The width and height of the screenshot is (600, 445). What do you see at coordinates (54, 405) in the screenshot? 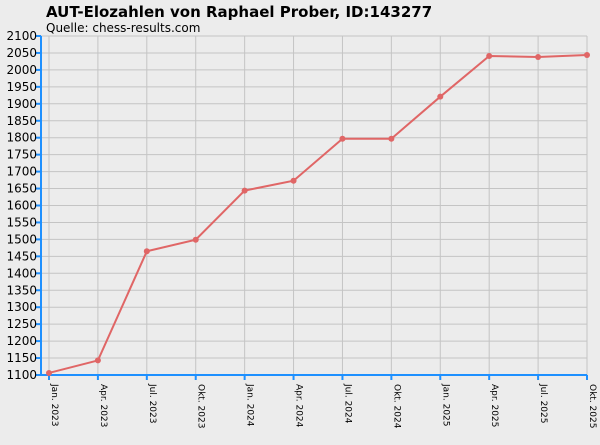
I see `x-tick-label: Jan. 2023` at bounding box center [54, 405].